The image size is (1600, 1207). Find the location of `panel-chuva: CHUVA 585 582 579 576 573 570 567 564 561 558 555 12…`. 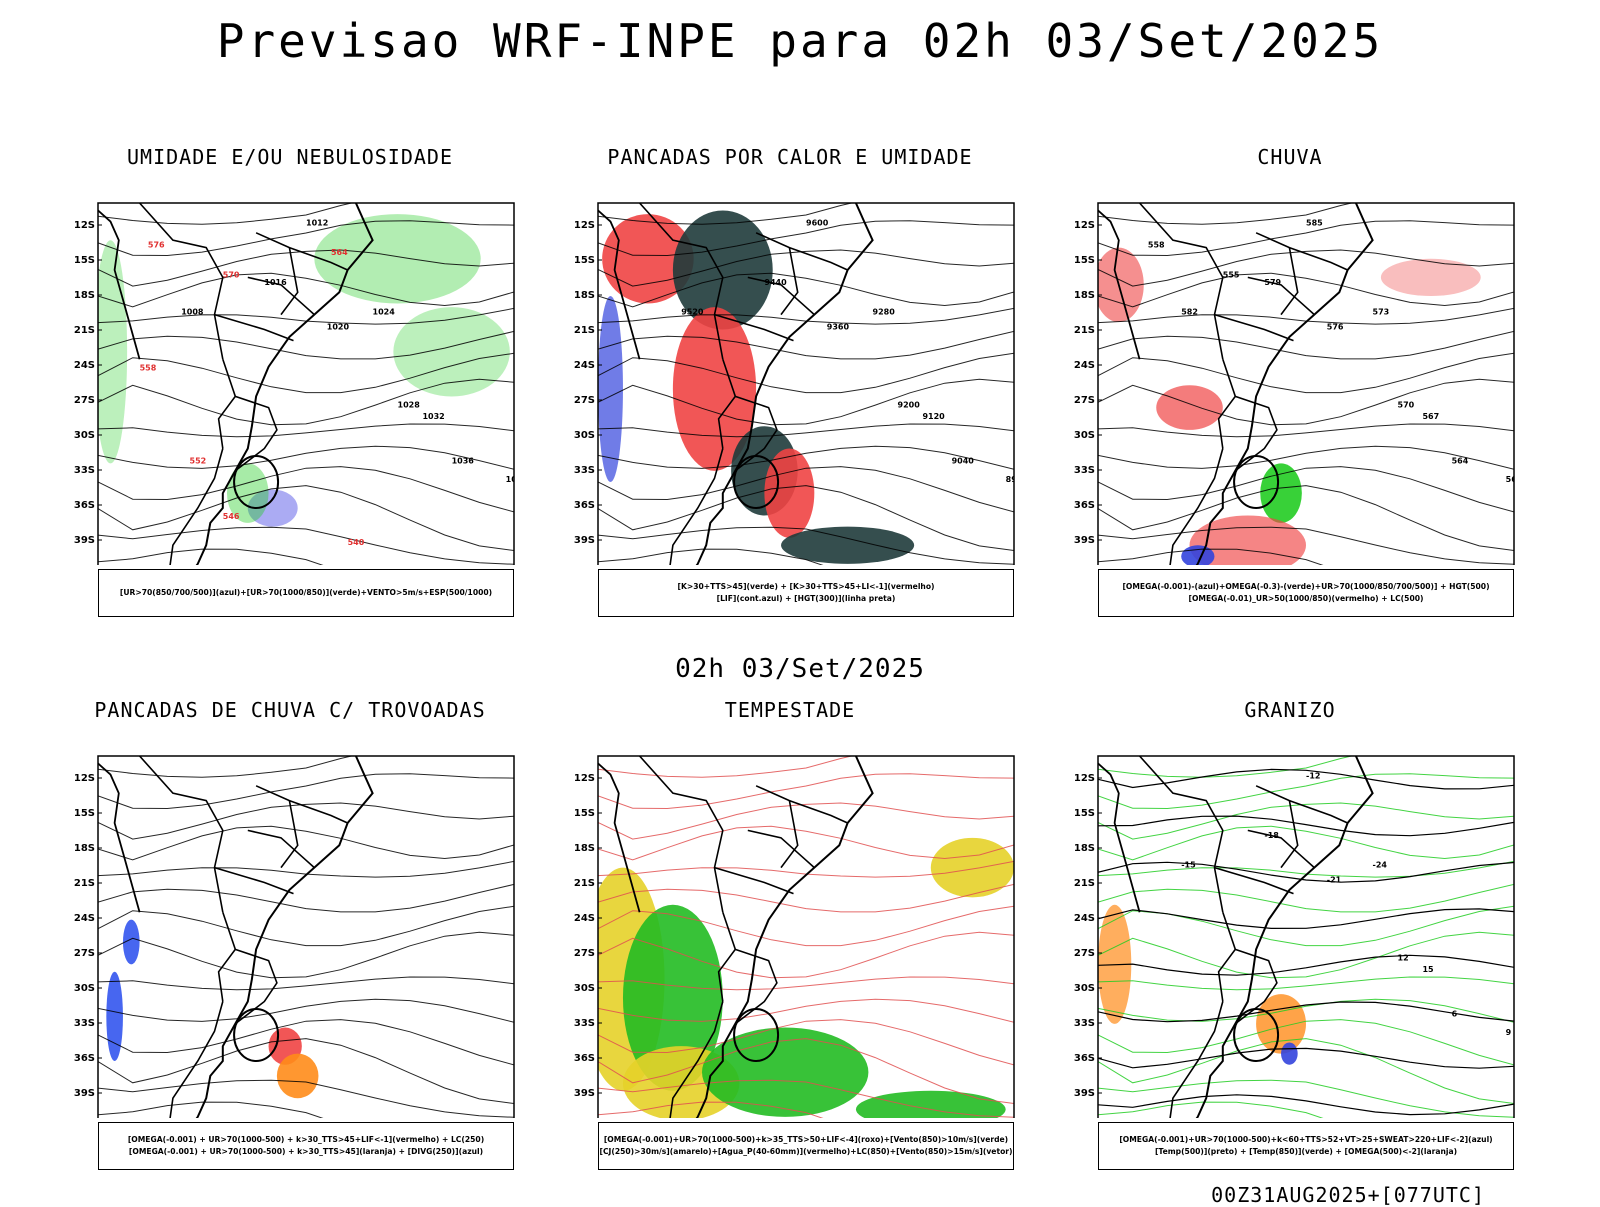

panel-chuva: CHUVA 585 582 579 576 573 570 567 564 561 558 555 12… is located at coordinates (1290, 385).